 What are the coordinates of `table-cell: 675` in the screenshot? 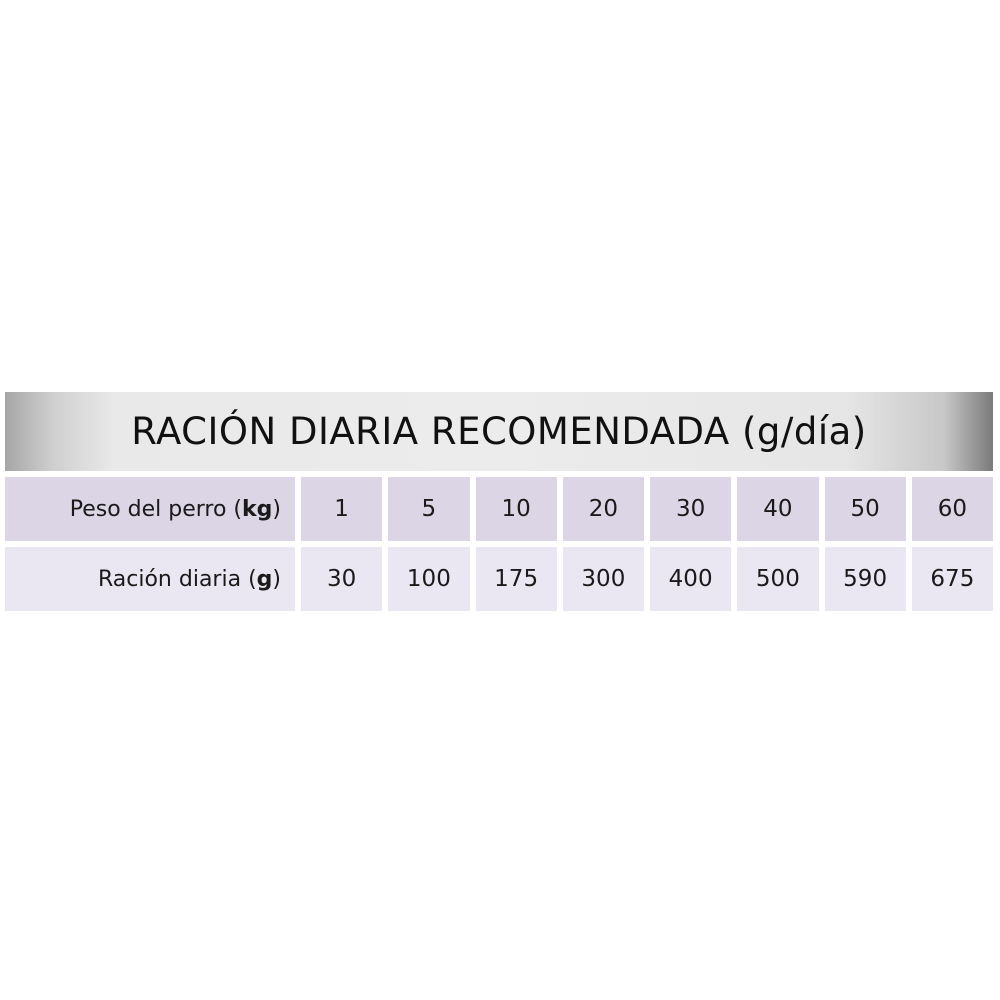 It's located at (952, 579).